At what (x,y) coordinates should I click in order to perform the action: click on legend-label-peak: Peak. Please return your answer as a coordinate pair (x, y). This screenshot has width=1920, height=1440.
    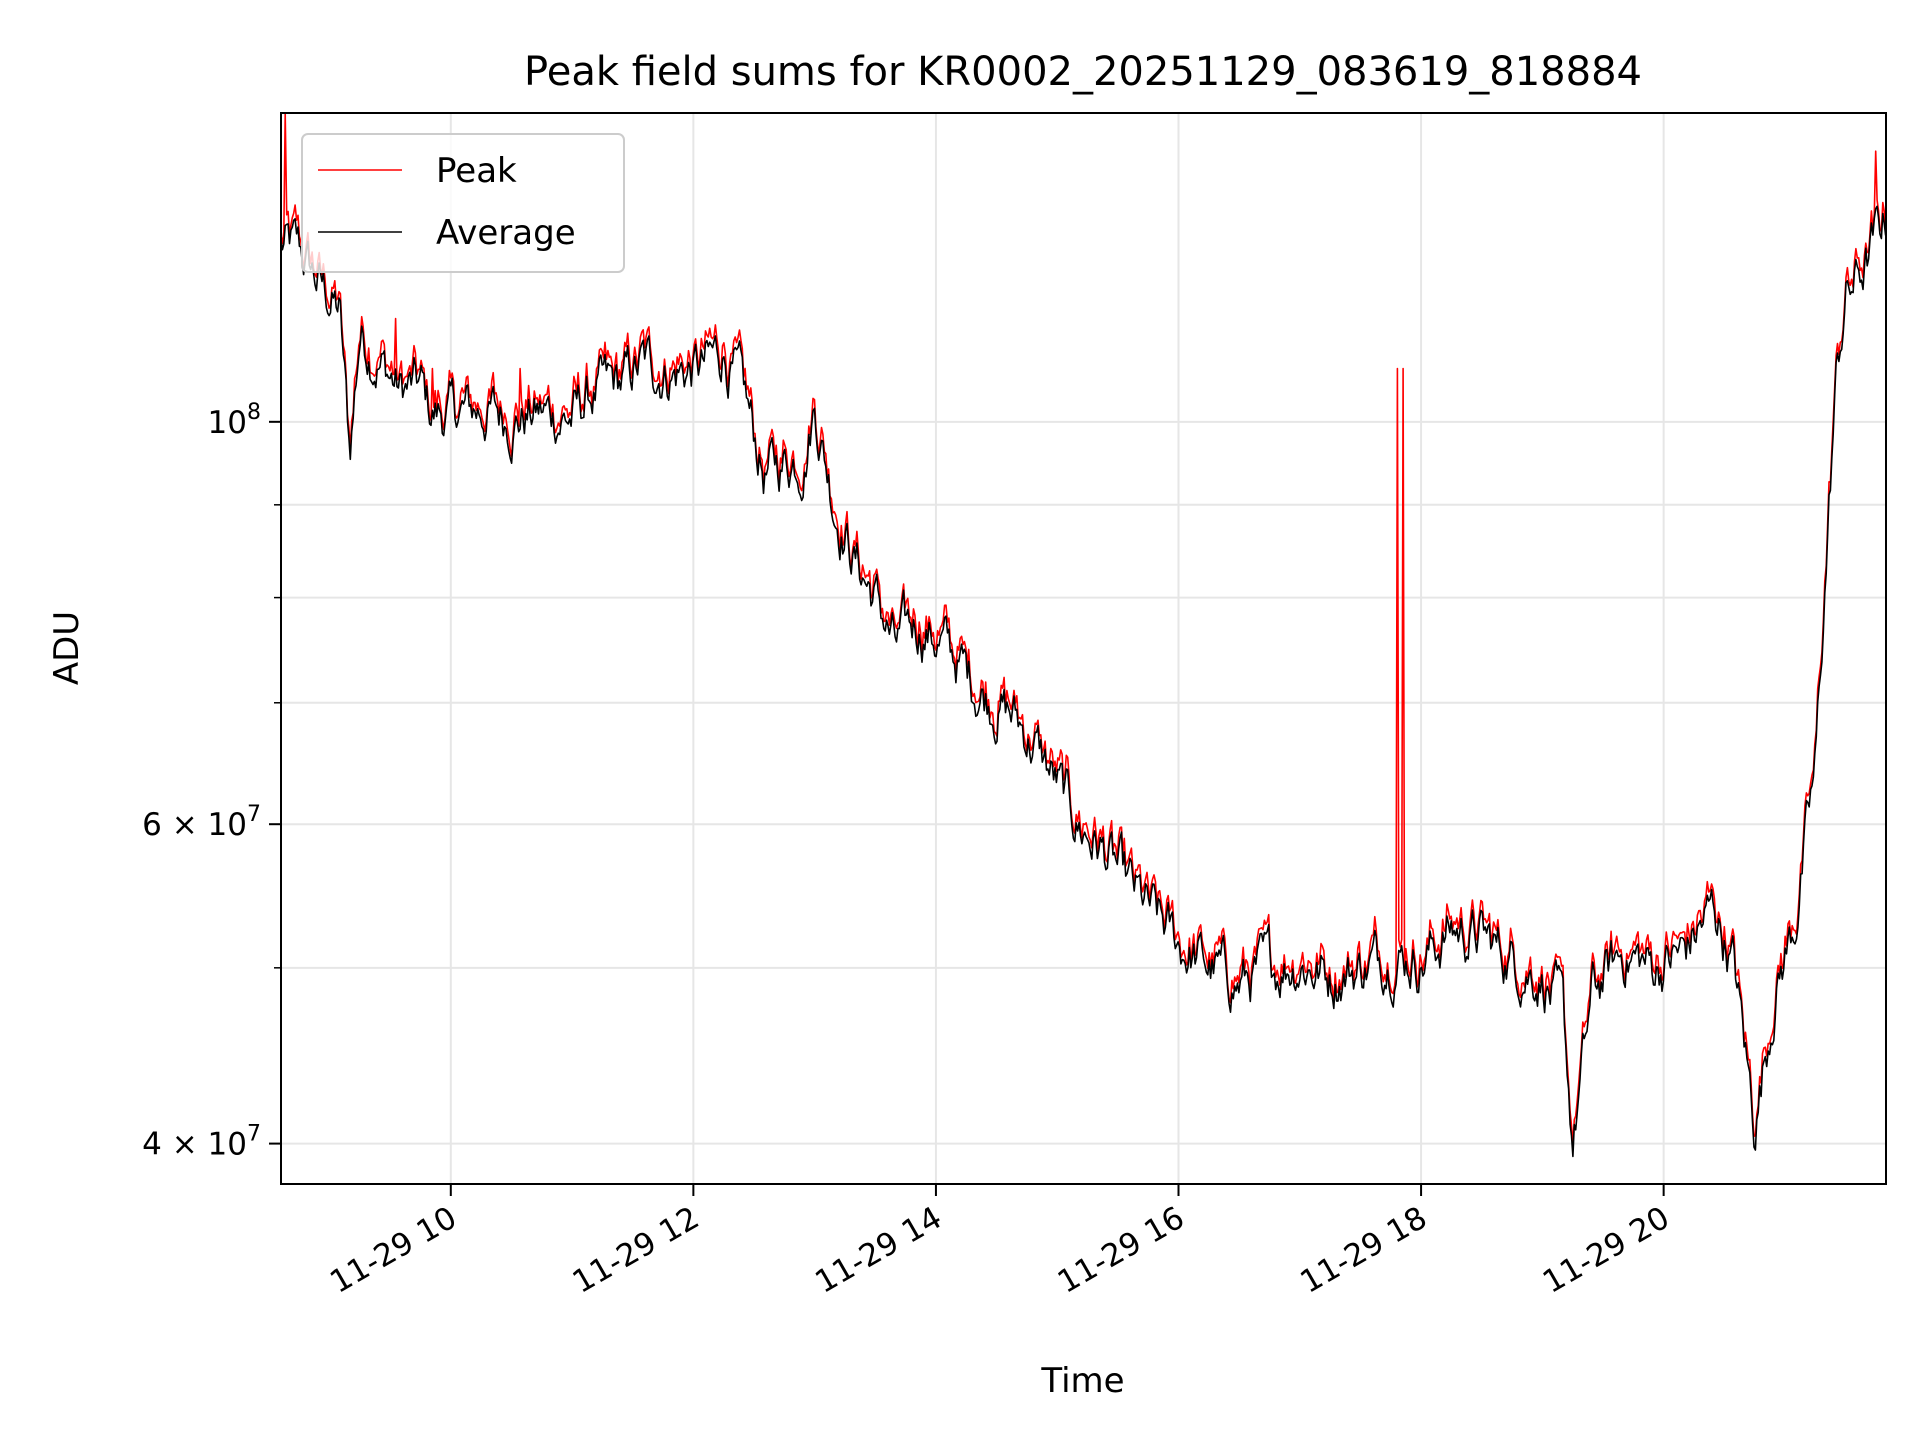
    Looking at the image, I should click on (476, 171).